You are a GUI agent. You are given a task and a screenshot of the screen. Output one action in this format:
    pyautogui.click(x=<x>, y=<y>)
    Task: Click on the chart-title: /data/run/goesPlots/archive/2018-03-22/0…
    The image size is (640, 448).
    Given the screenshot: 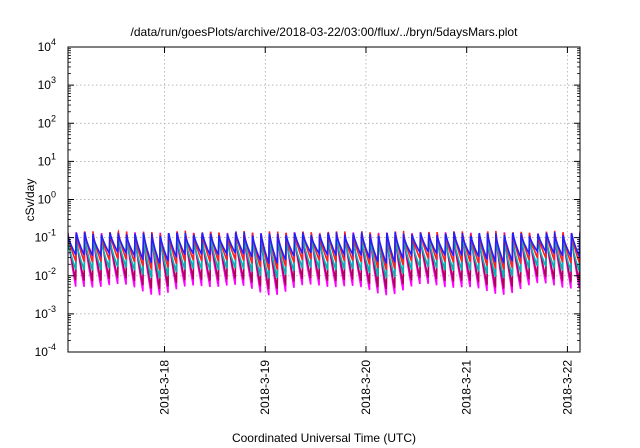 What is the action you would take?
    pyautogui.click(x=325, y=32)
    